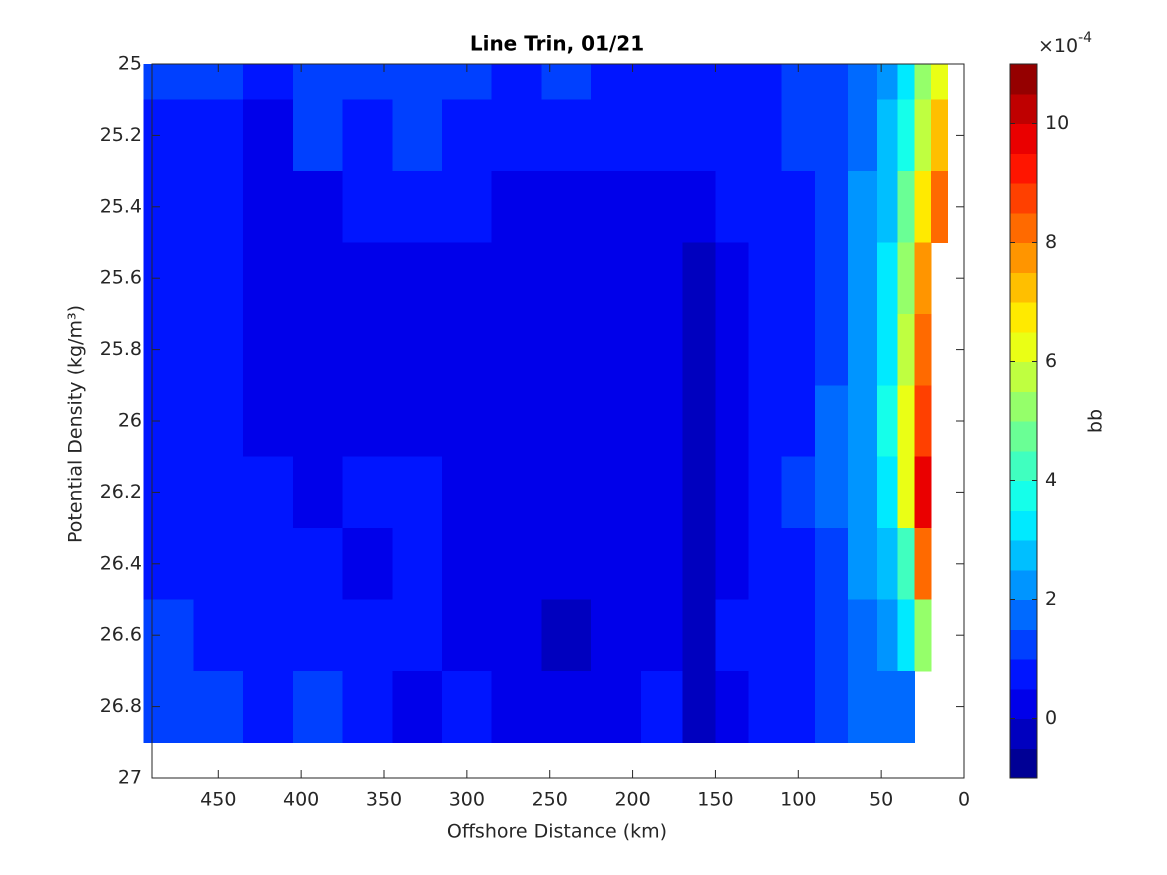  Describe the element at coordinates (384, 800) in the screenshot. I see `x-tick-label: 350` at that location.